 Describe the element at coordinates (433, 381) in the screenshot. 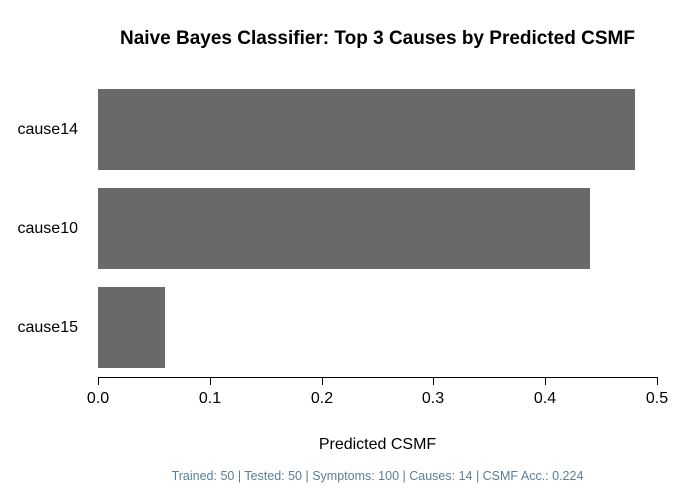

I see `x-tick-0.3` at that location.